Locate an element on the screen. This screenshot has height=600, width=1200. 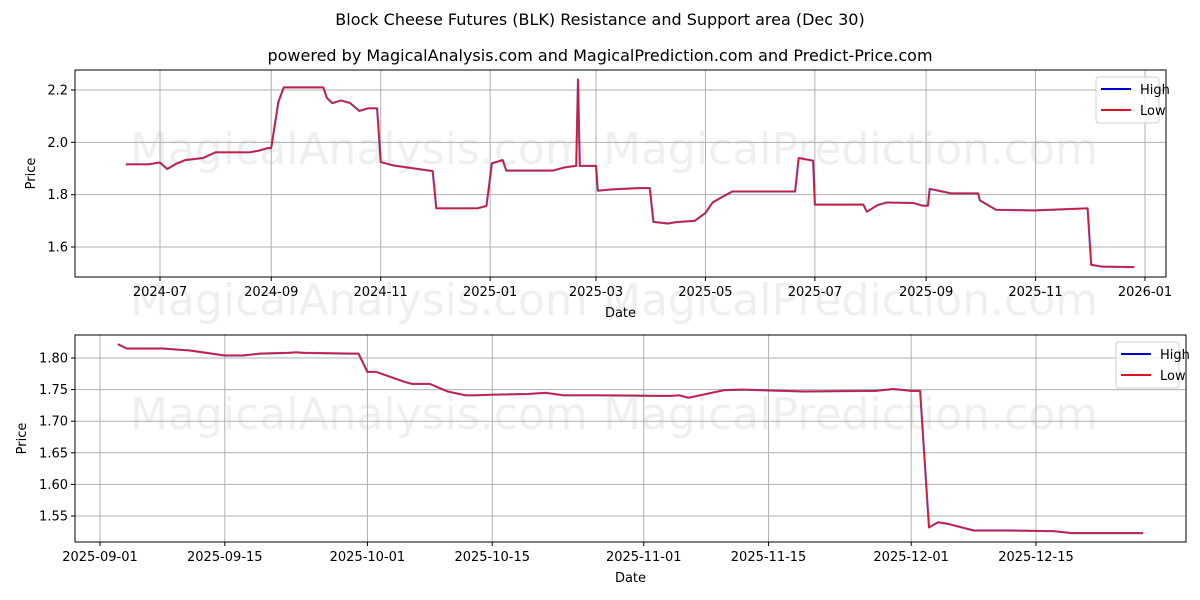
y-tick-label: 1.55 is located at coordinates (53, 517).